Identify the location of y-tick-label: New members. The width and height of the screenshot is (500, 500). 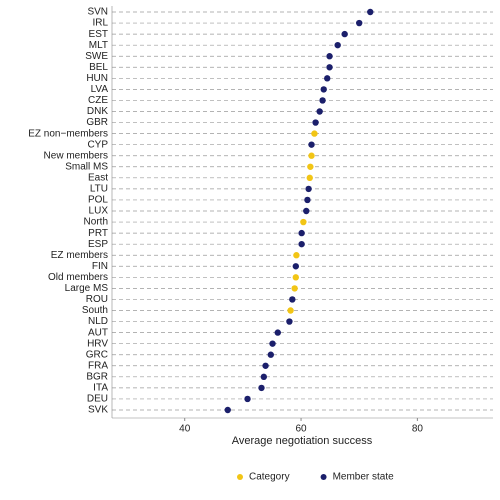
(76, 155).